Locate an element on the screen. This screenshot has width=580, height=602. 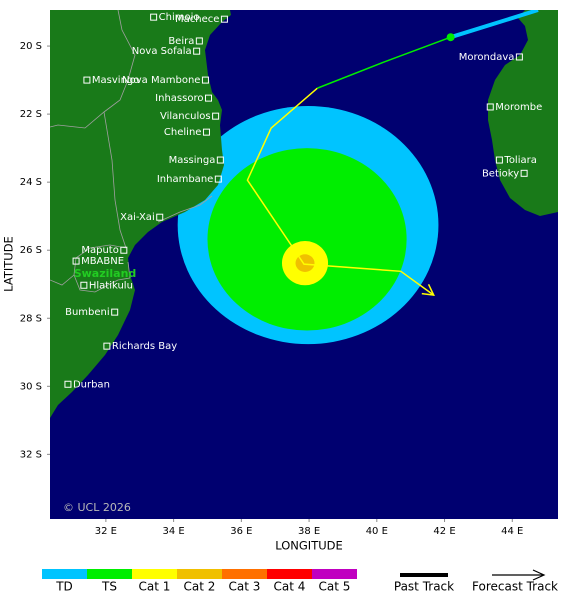
borders is located at coordinates (131, 151).